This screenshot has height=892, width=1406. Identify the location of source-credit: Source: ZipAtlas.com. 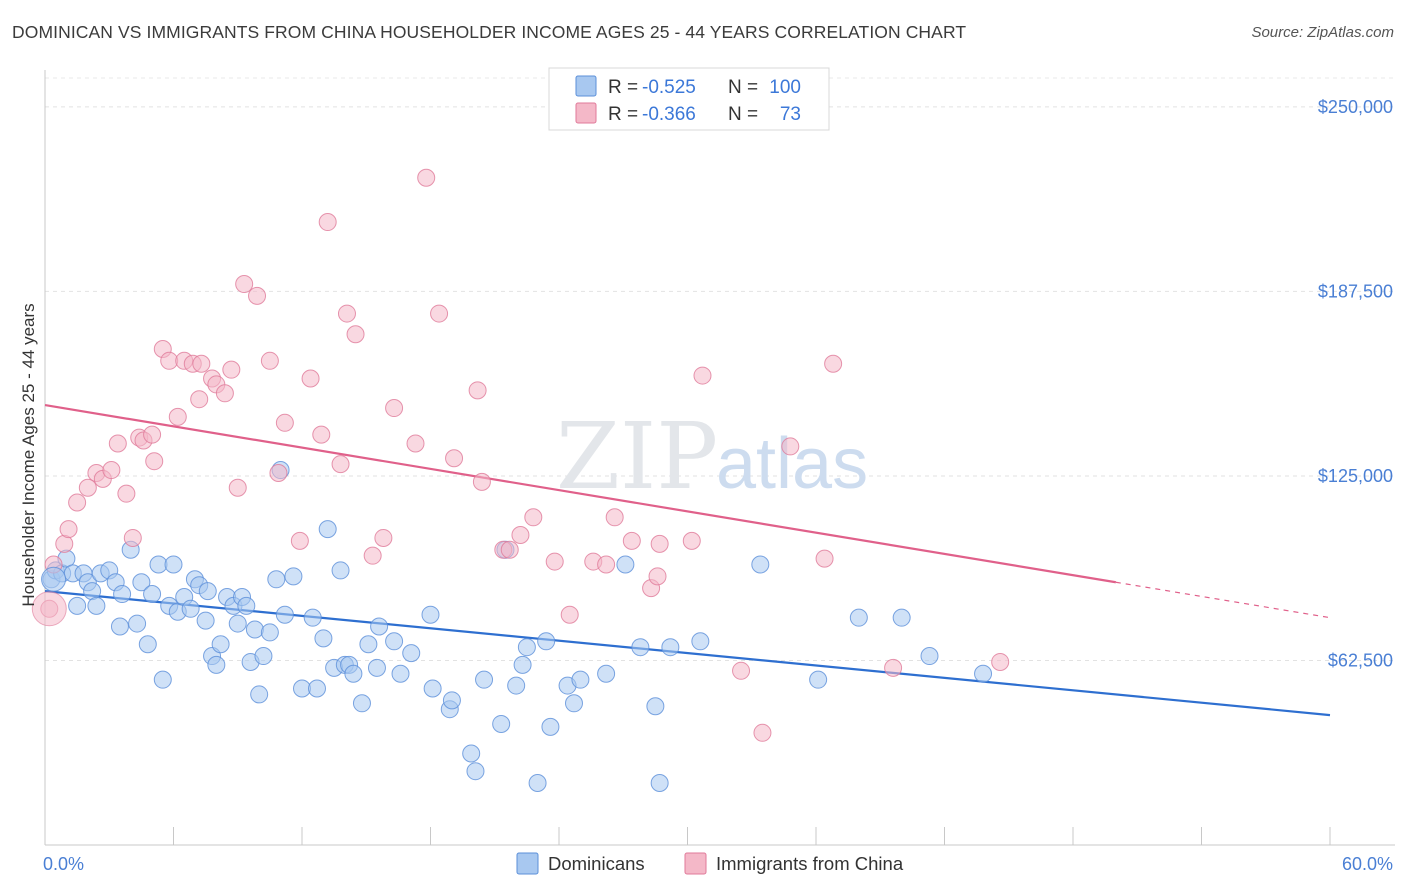
(1322, 32).